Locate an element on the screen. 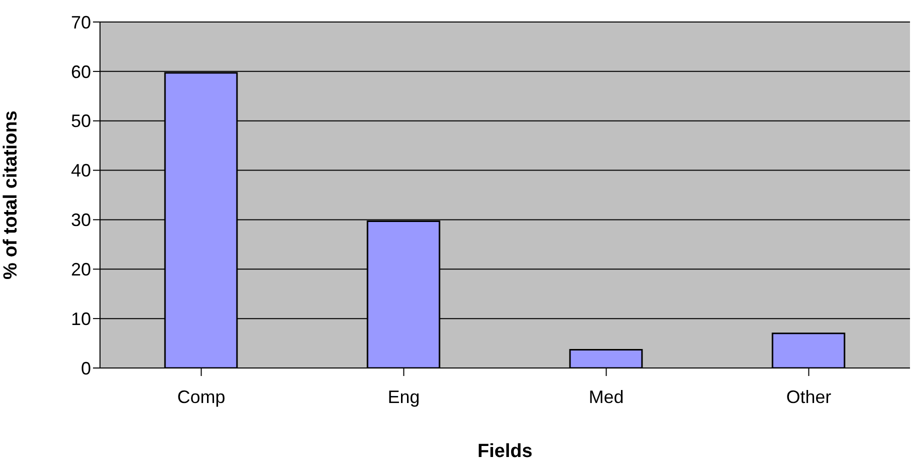 The image size is (911, 459). y-tick-label: 40 is located at coordinates (80, 170).